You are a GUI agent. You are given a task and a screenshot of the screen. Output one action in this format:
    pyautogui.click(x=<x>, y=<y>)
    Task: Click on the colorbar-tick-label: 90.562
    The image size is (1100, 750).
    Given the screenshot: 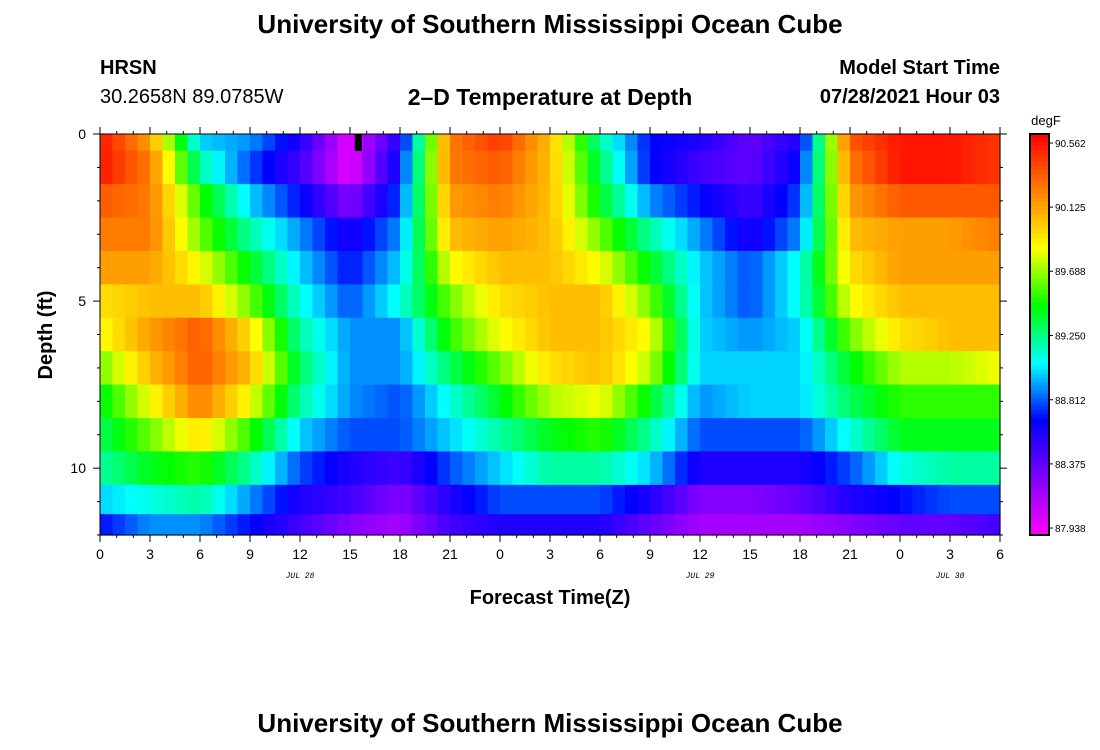 What is the action you would take?
    pyautogui.click(x=1070, y=144)
    